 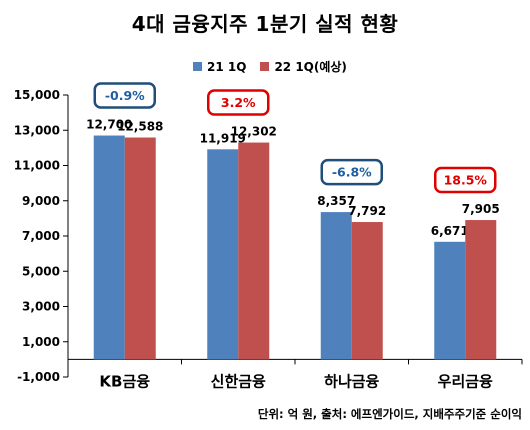 I want to click on change-badge-label: -0.9%, so click(x=125, y=95).